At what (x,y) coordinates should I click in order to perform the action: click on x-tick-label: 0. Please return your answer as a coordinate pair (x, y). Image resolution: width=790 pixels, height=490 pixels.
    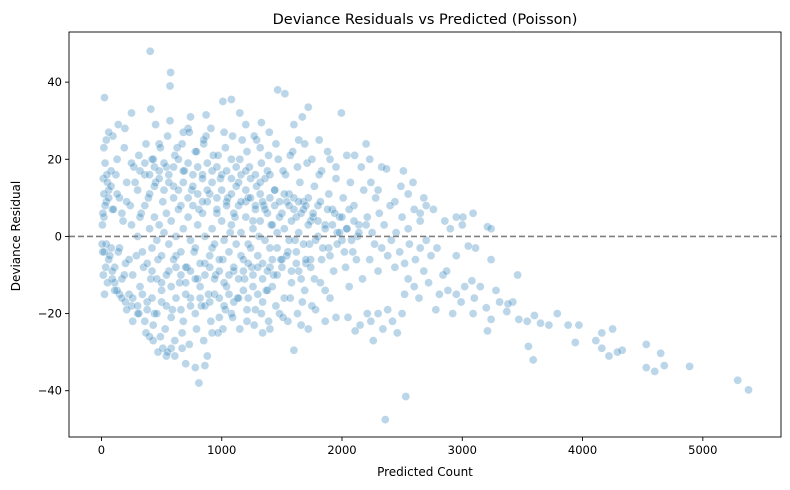
    Looking at the image, I should click on (101, 450).